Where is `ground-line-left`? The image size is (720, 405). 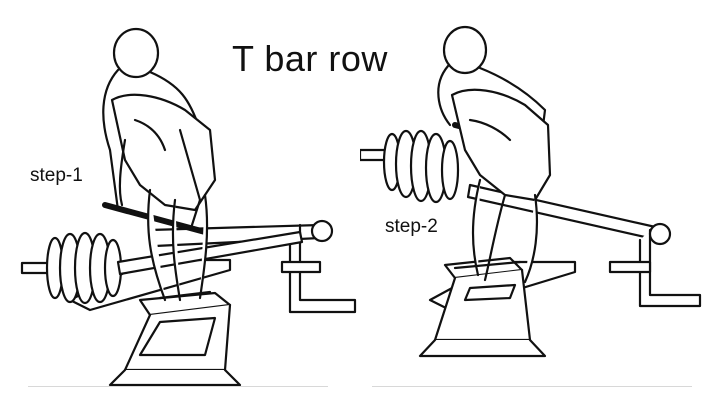 ground-line-left is located at coordinates (178, 386).